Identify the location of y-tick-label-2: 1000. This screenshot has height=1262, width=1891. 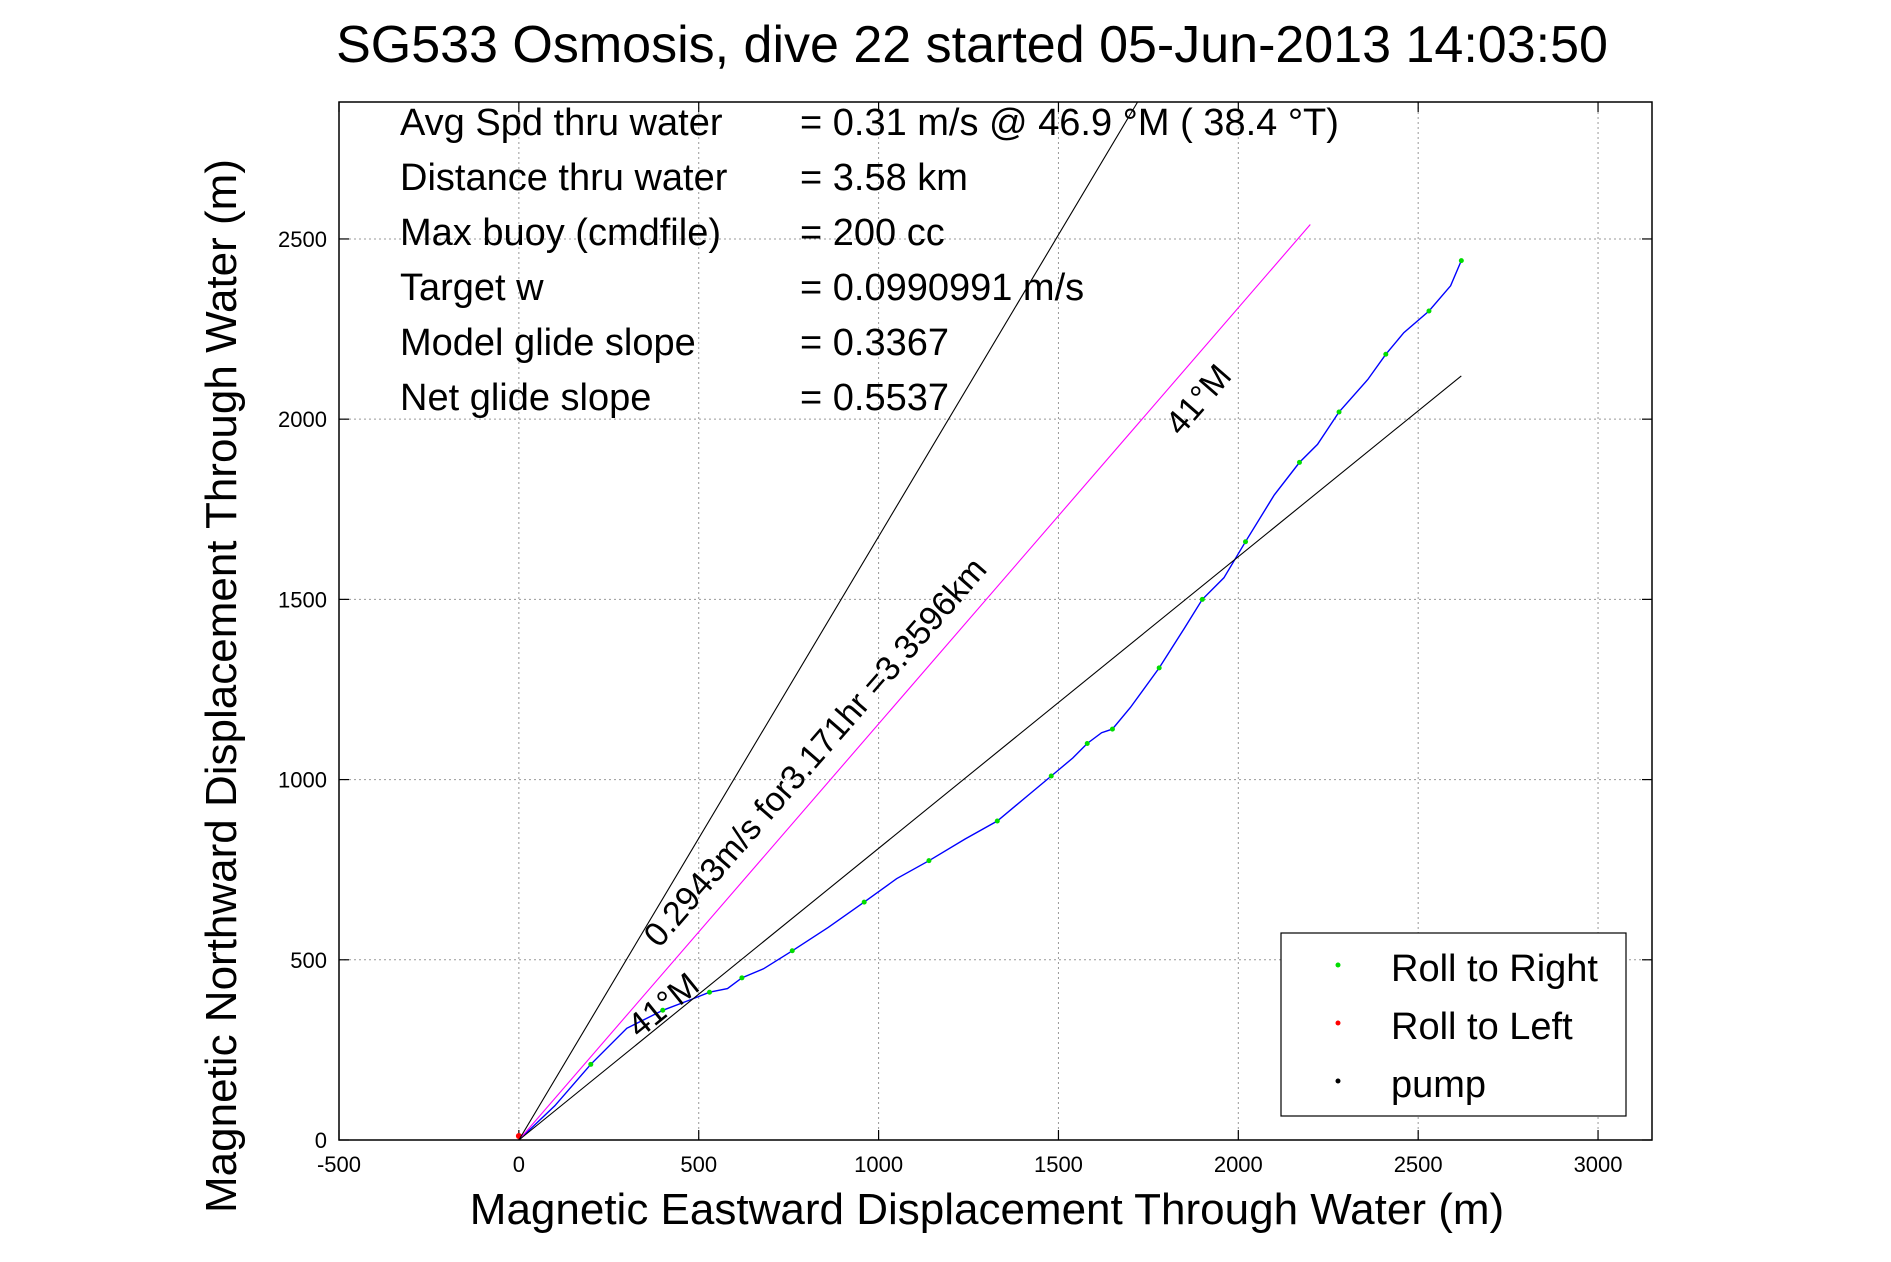
(302, 780).